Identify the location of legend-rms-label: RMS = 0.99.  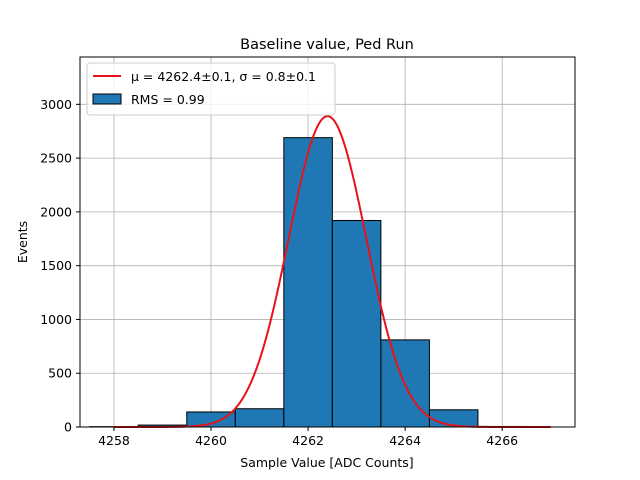
(168, 99).